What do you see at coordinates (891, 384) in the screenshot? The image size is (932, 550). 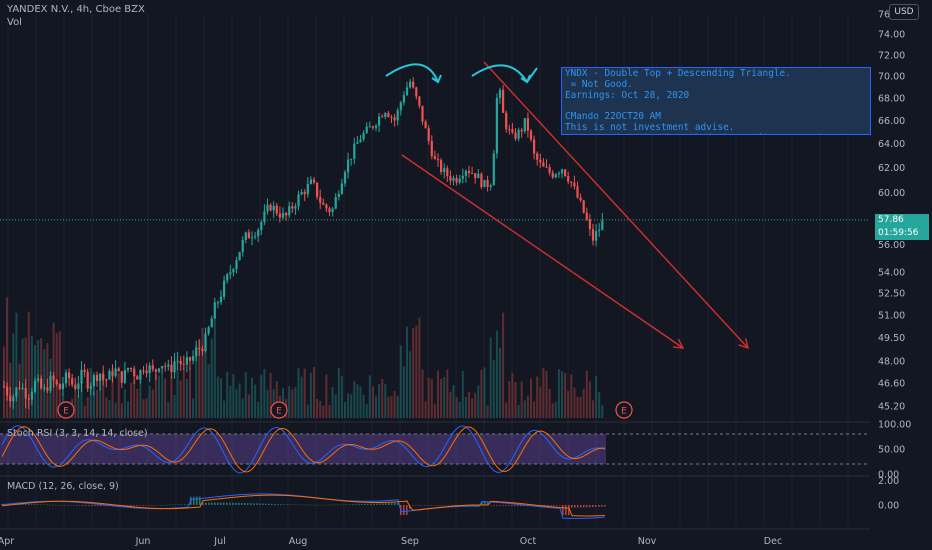 I see `price-tick-label: 46.60` at bounding box center [891, 384].